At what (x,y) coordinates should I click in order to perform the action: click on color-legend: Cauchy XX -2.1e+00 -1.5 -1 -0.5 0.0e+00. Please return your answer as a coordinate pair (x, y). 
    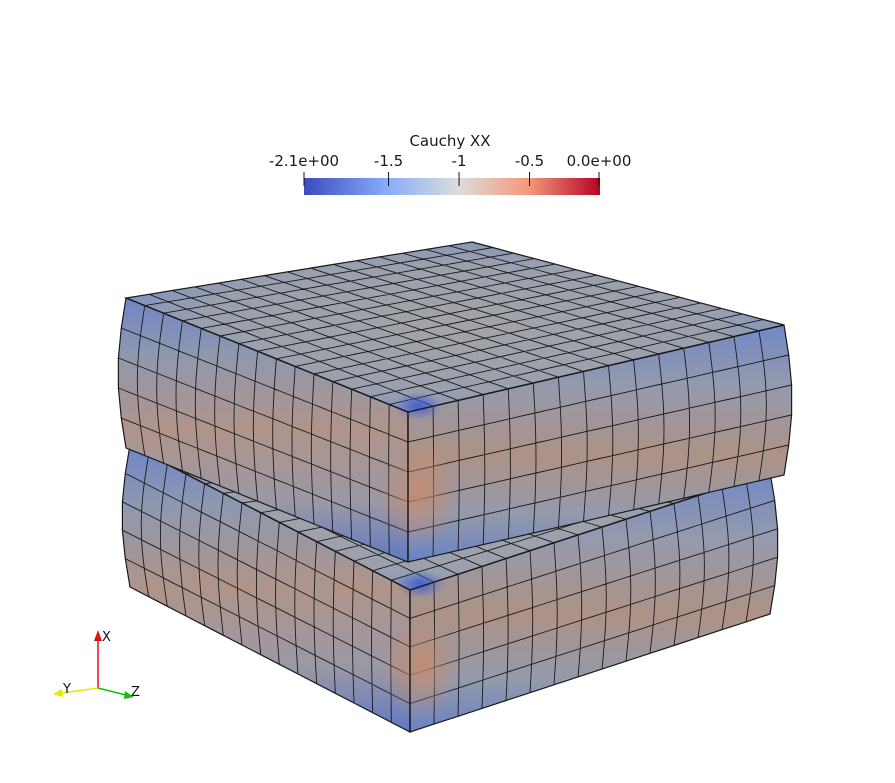
    Looking at the image, I should click on (450, 163).